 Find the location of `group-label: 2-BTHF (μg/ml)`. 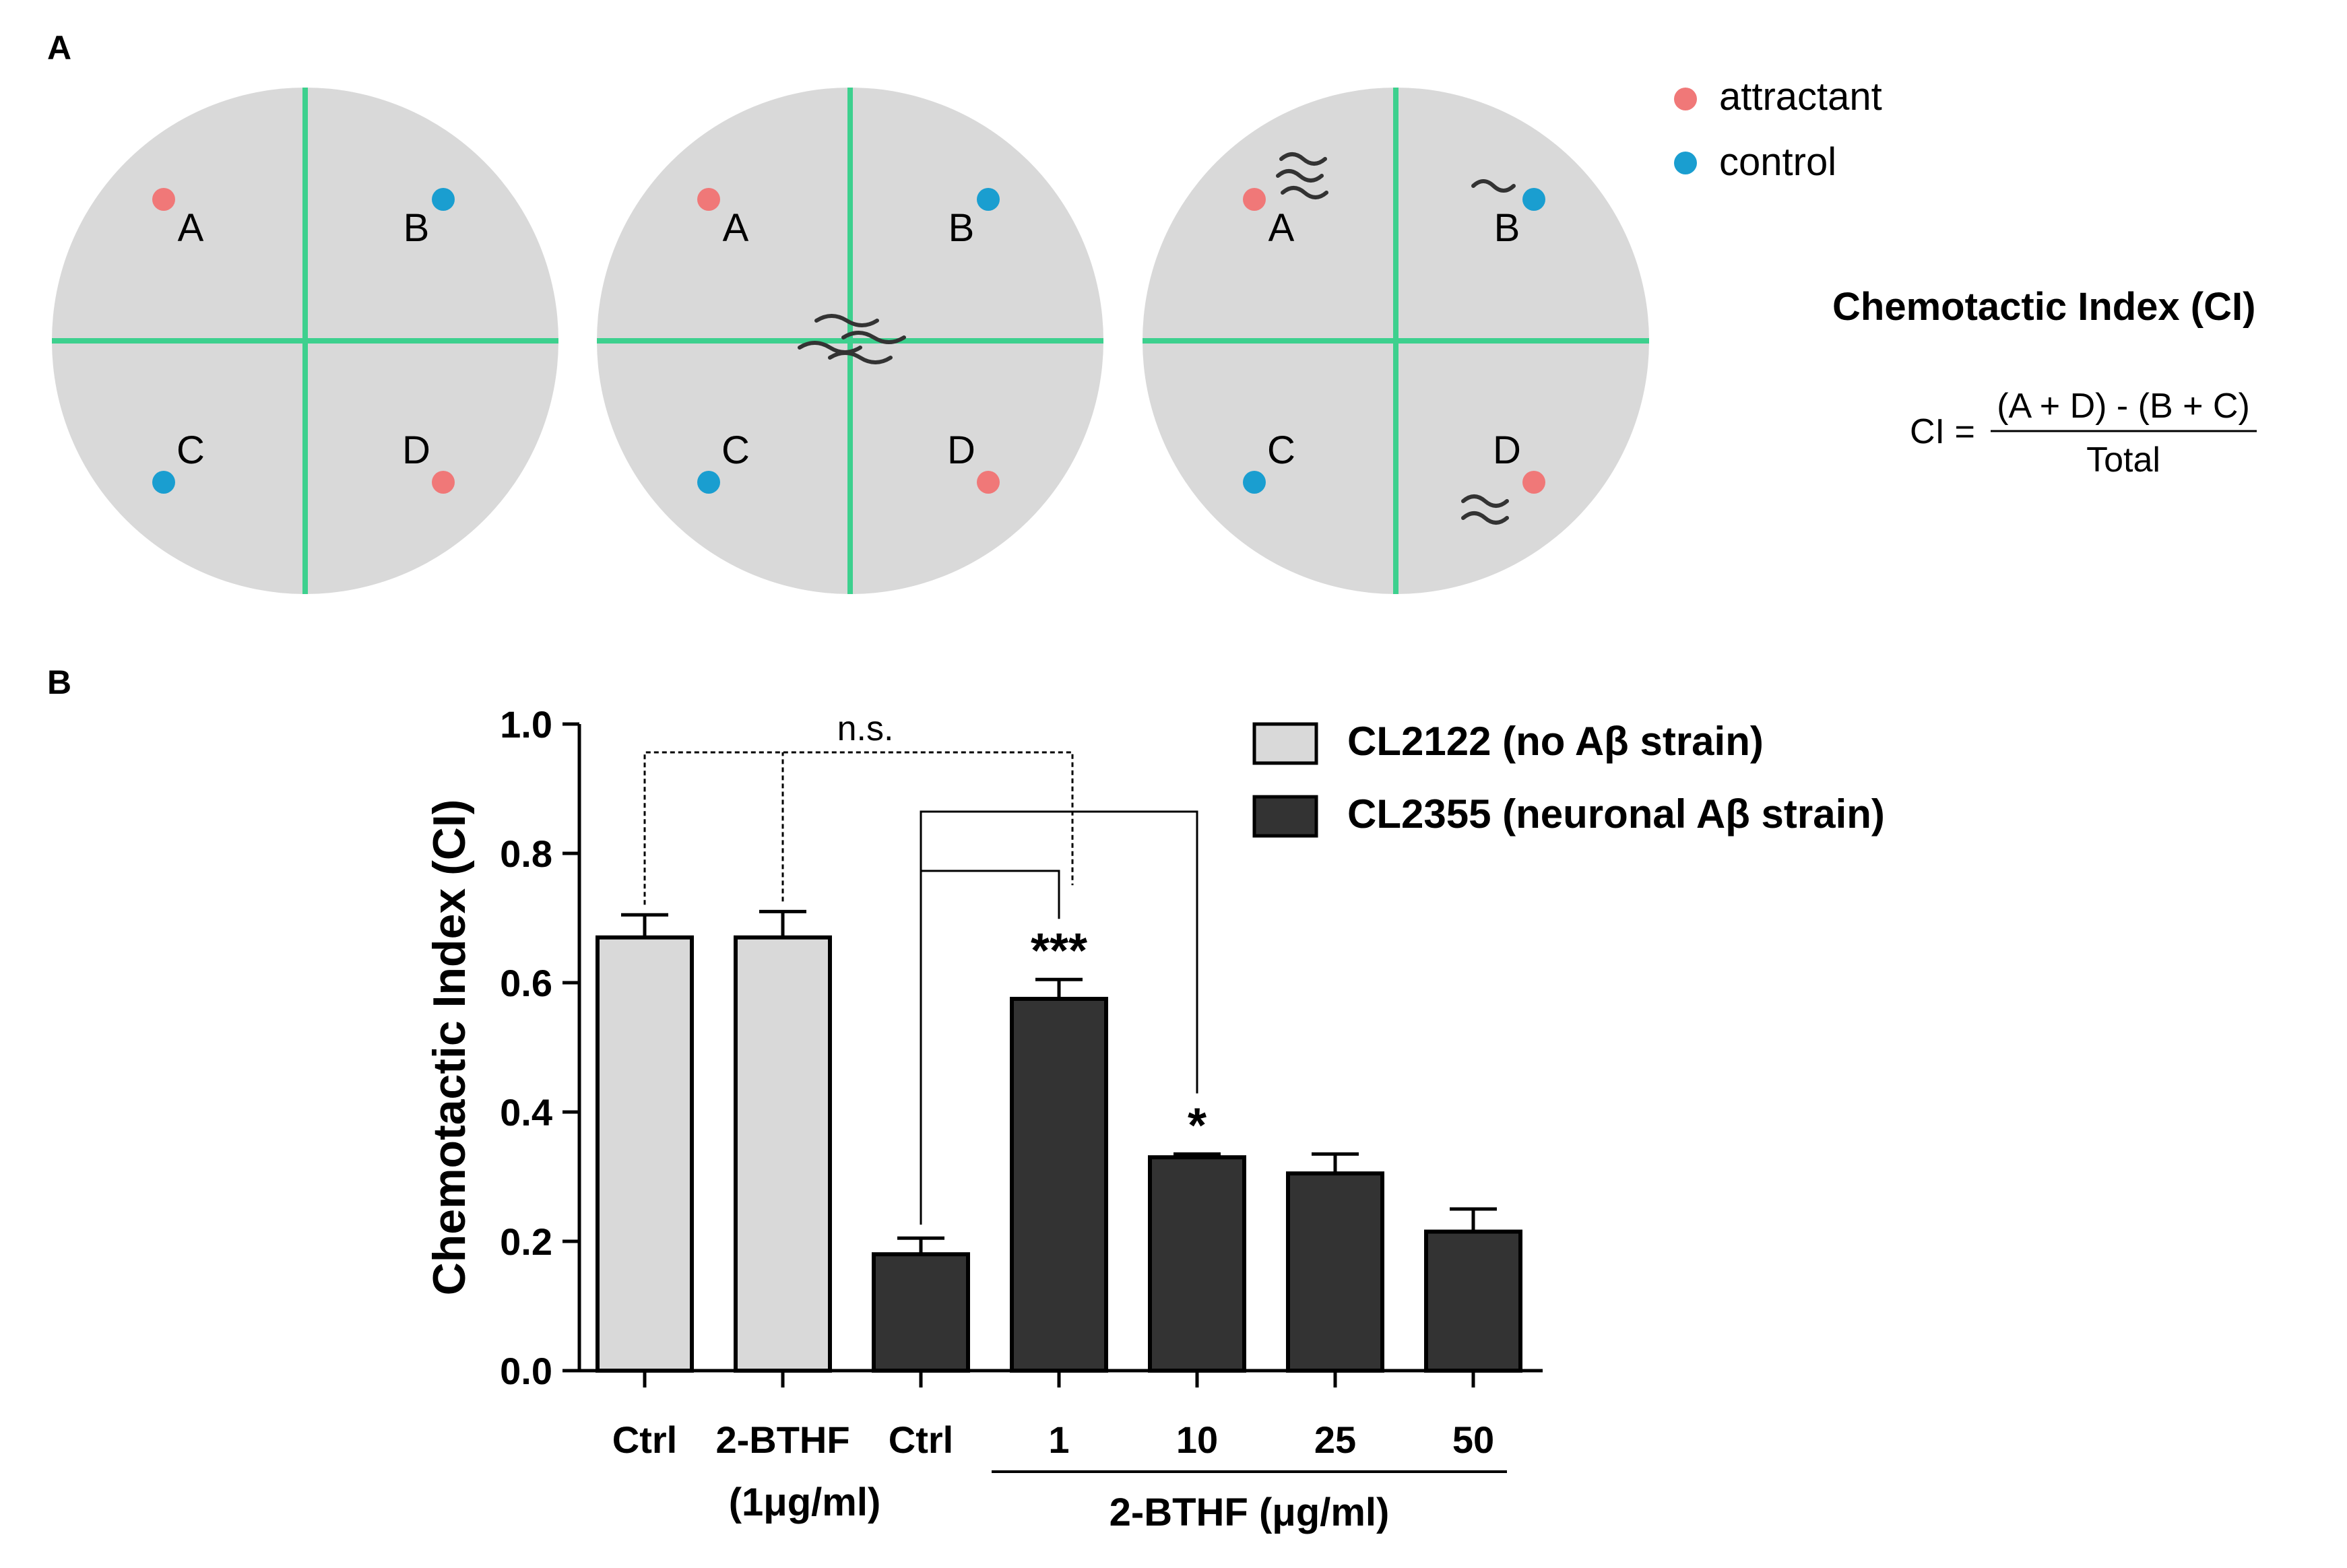

group-label: 2-BTHF (μg/ml) is located at coordinates (1250, 1512).